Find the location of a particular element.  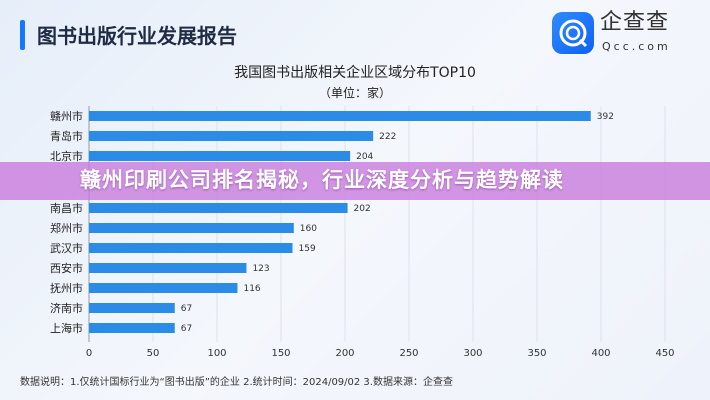

x-tick-label: 400 is located at coordinates (600, 353).